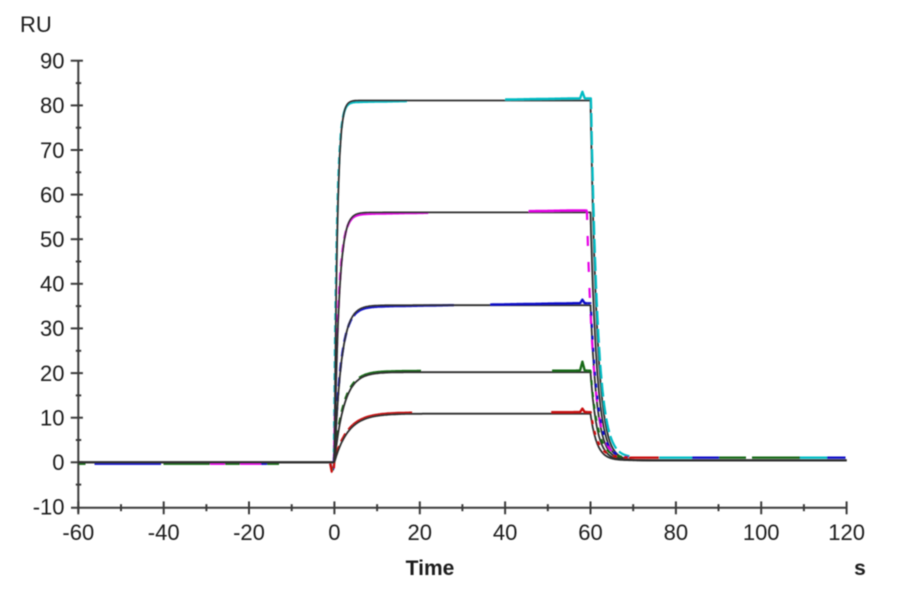 This screenshot has height=600, width=900. I want to click on svg-text: 100, so click(761, 532).